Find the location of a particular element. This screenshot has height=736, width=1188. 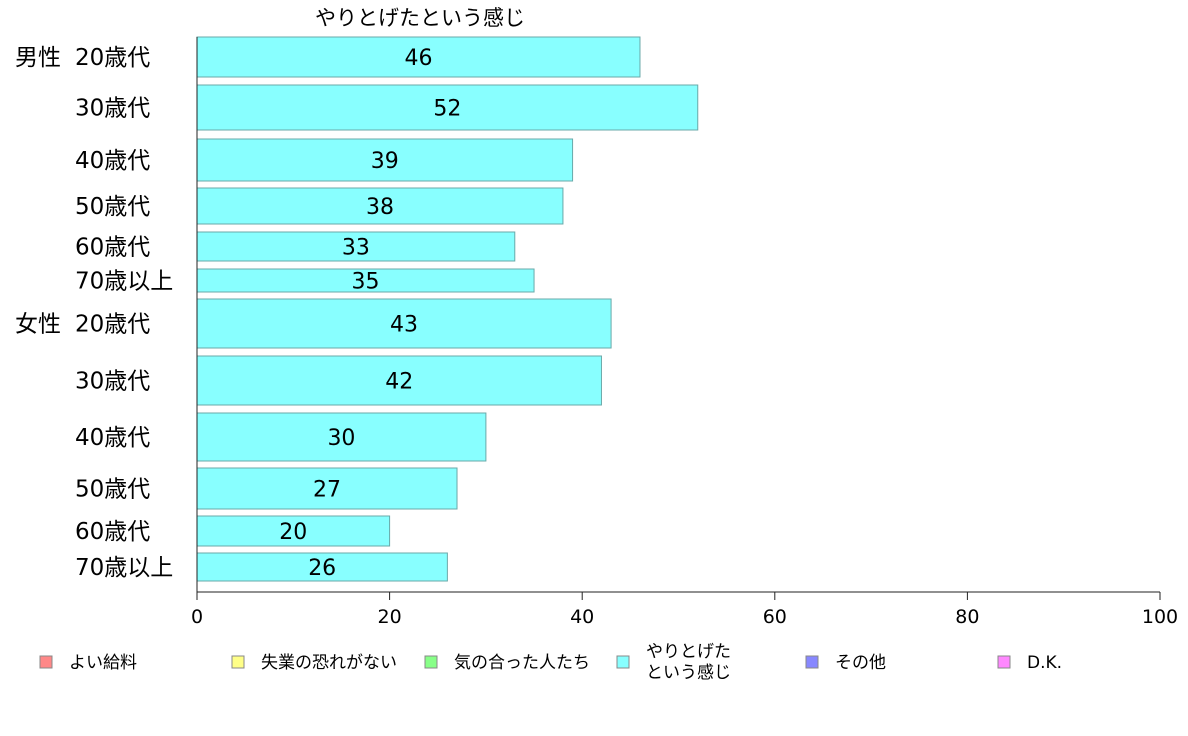

group-label: 女性 is located at coordinates (38, 325).